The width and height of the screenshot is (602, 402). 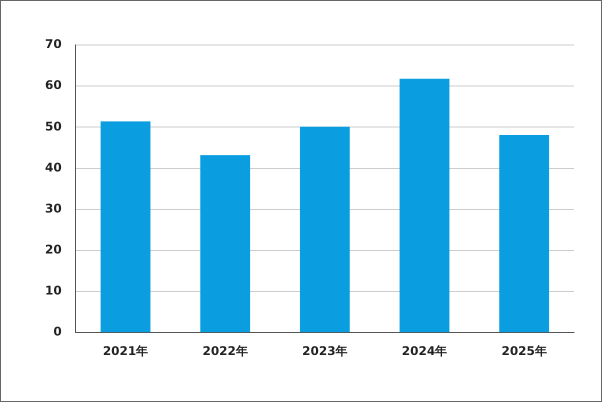 I want to click on y-tick-label: 40, so click(x=53, y=167).